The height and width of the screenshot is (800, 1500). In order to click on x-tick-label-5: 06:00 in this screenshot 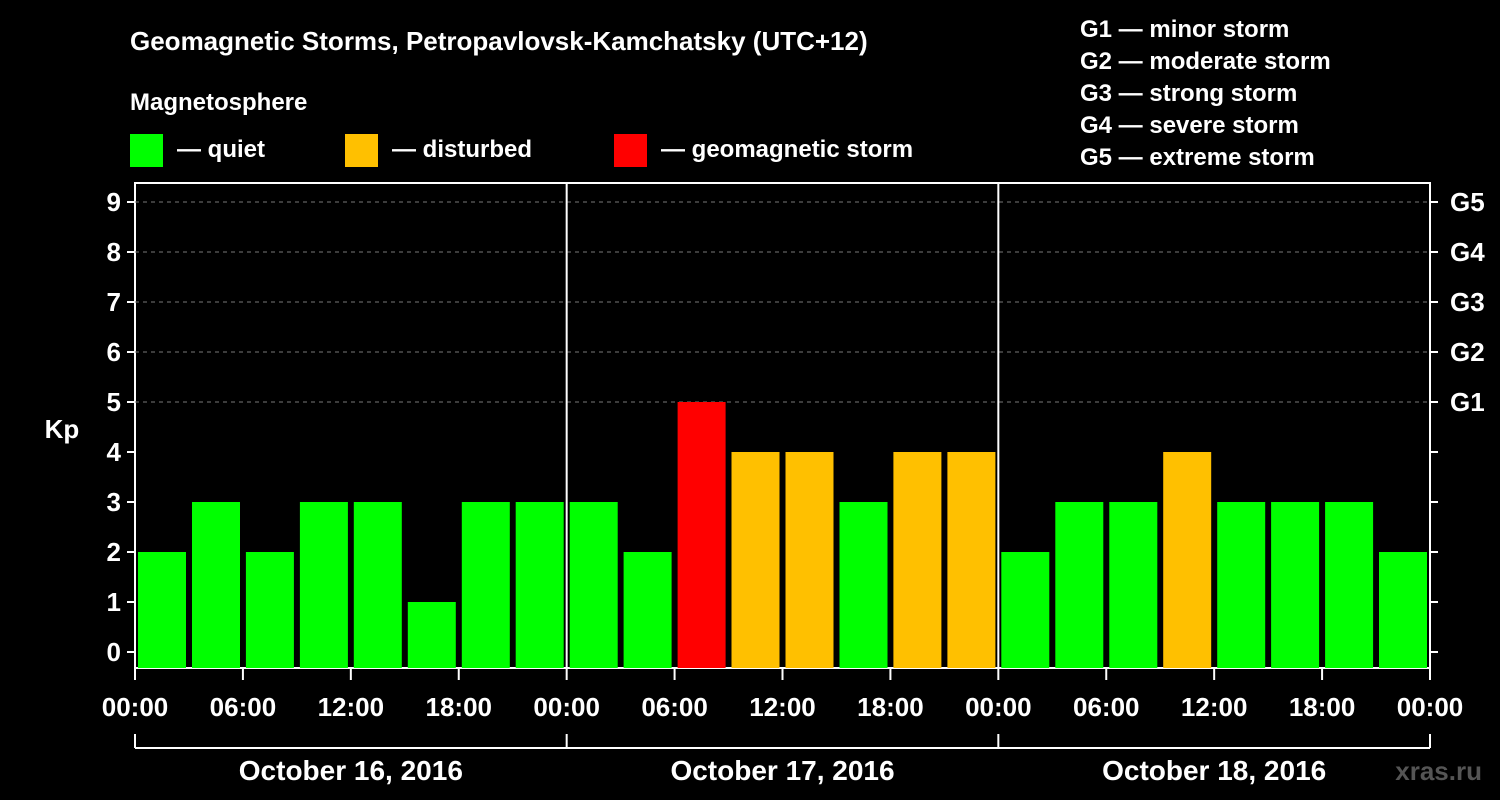, I will do `click(674, 707)`.